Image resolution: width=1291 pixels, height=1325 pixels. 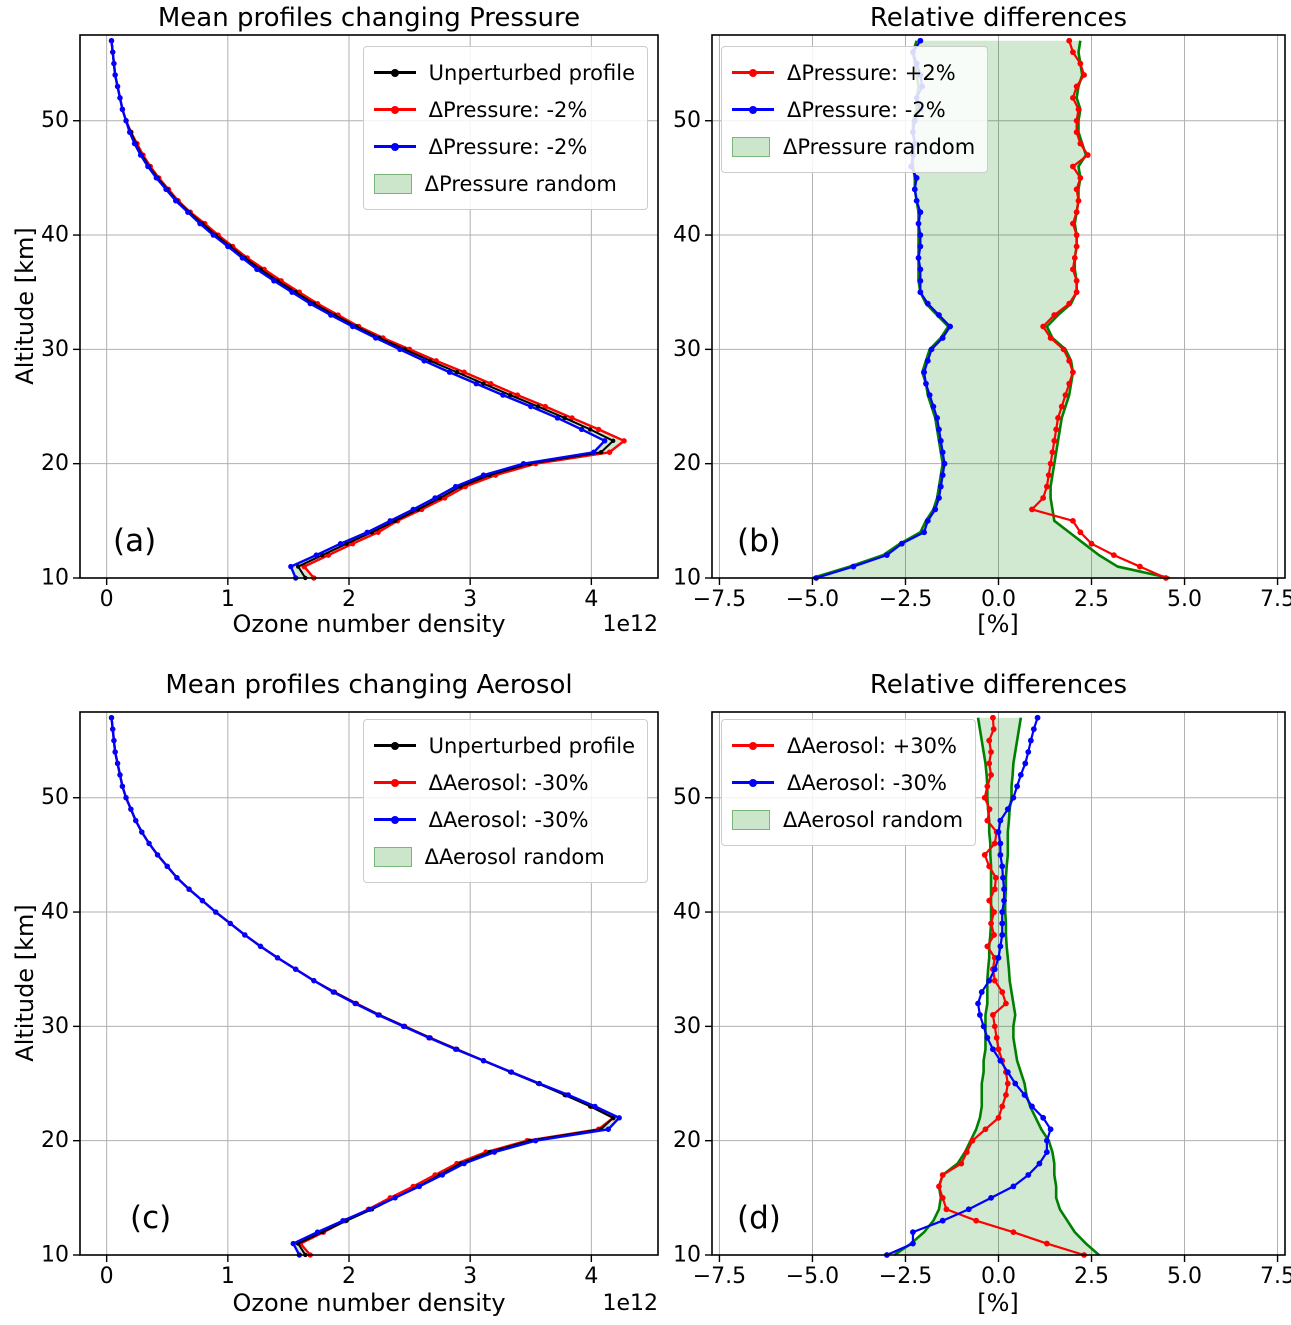 I want to click on y-tick-label: 50, so click(x=55, y=120).